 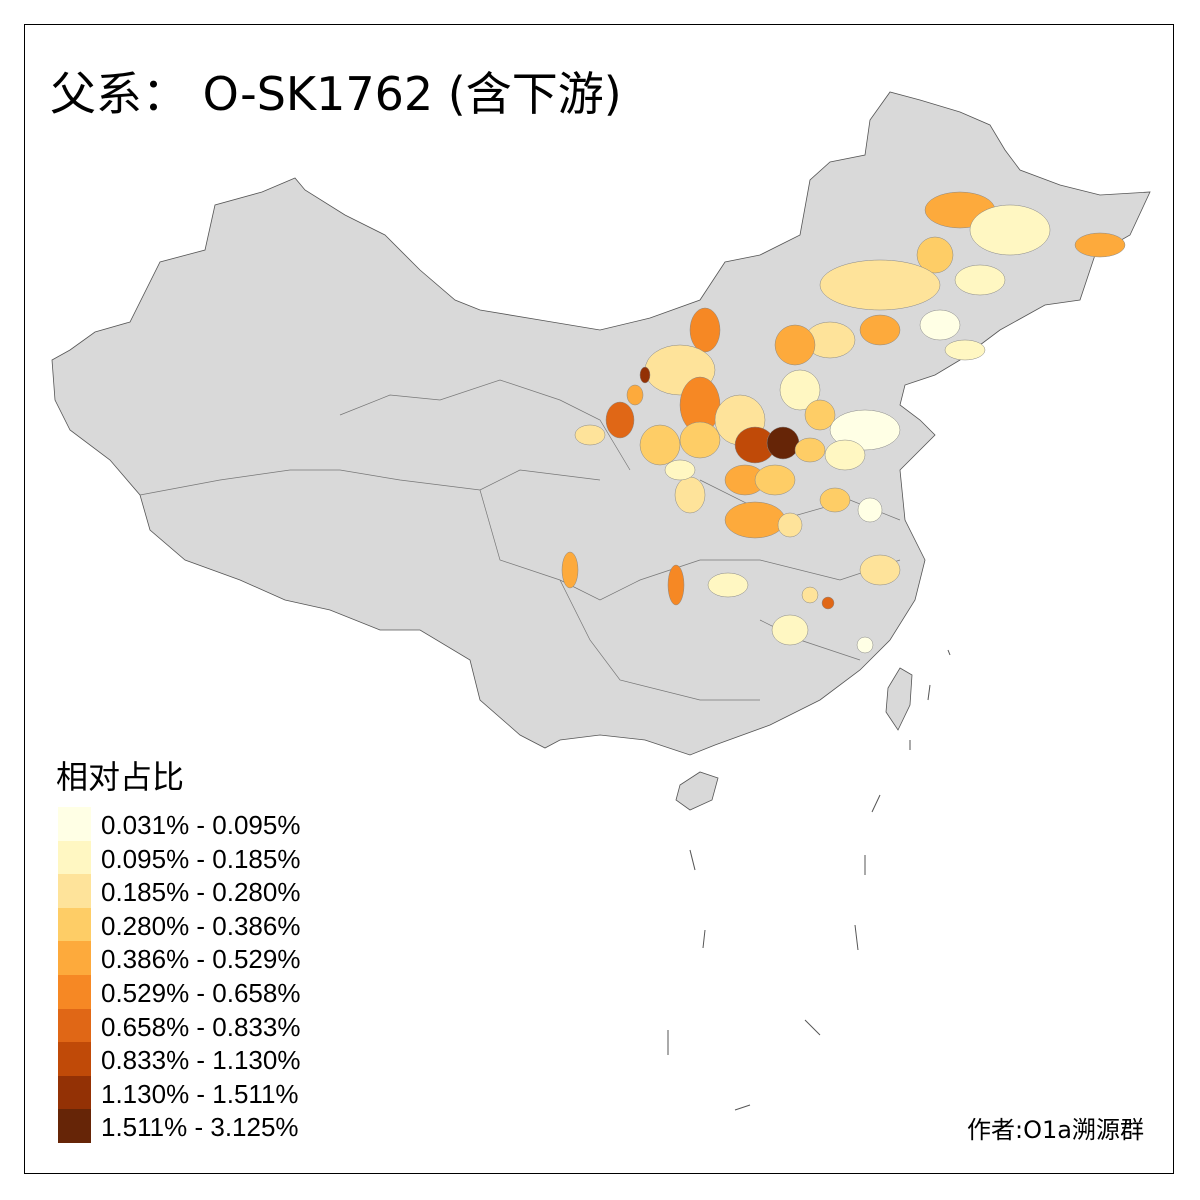 What do you see at coordinates (201, 925) in the screenshot?
I see `legend-label: 0.280% - 0.386%` at bounding box center [201, 925].